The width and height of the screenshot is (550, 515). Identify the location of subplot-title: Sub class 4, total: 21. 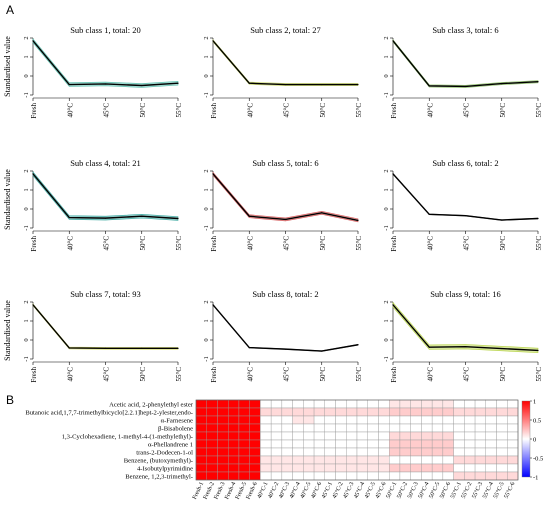
(105, 163).